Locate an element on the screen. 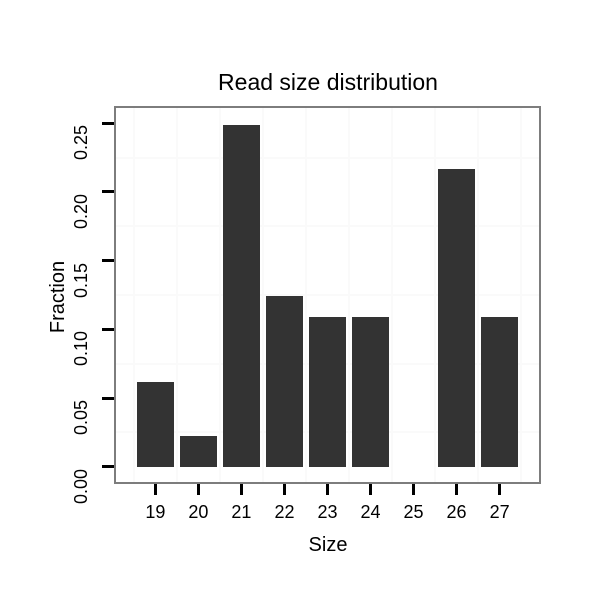 This screenshot has width=600, height=600. x-tick-label: 20 is located at coordinates (198, 512).